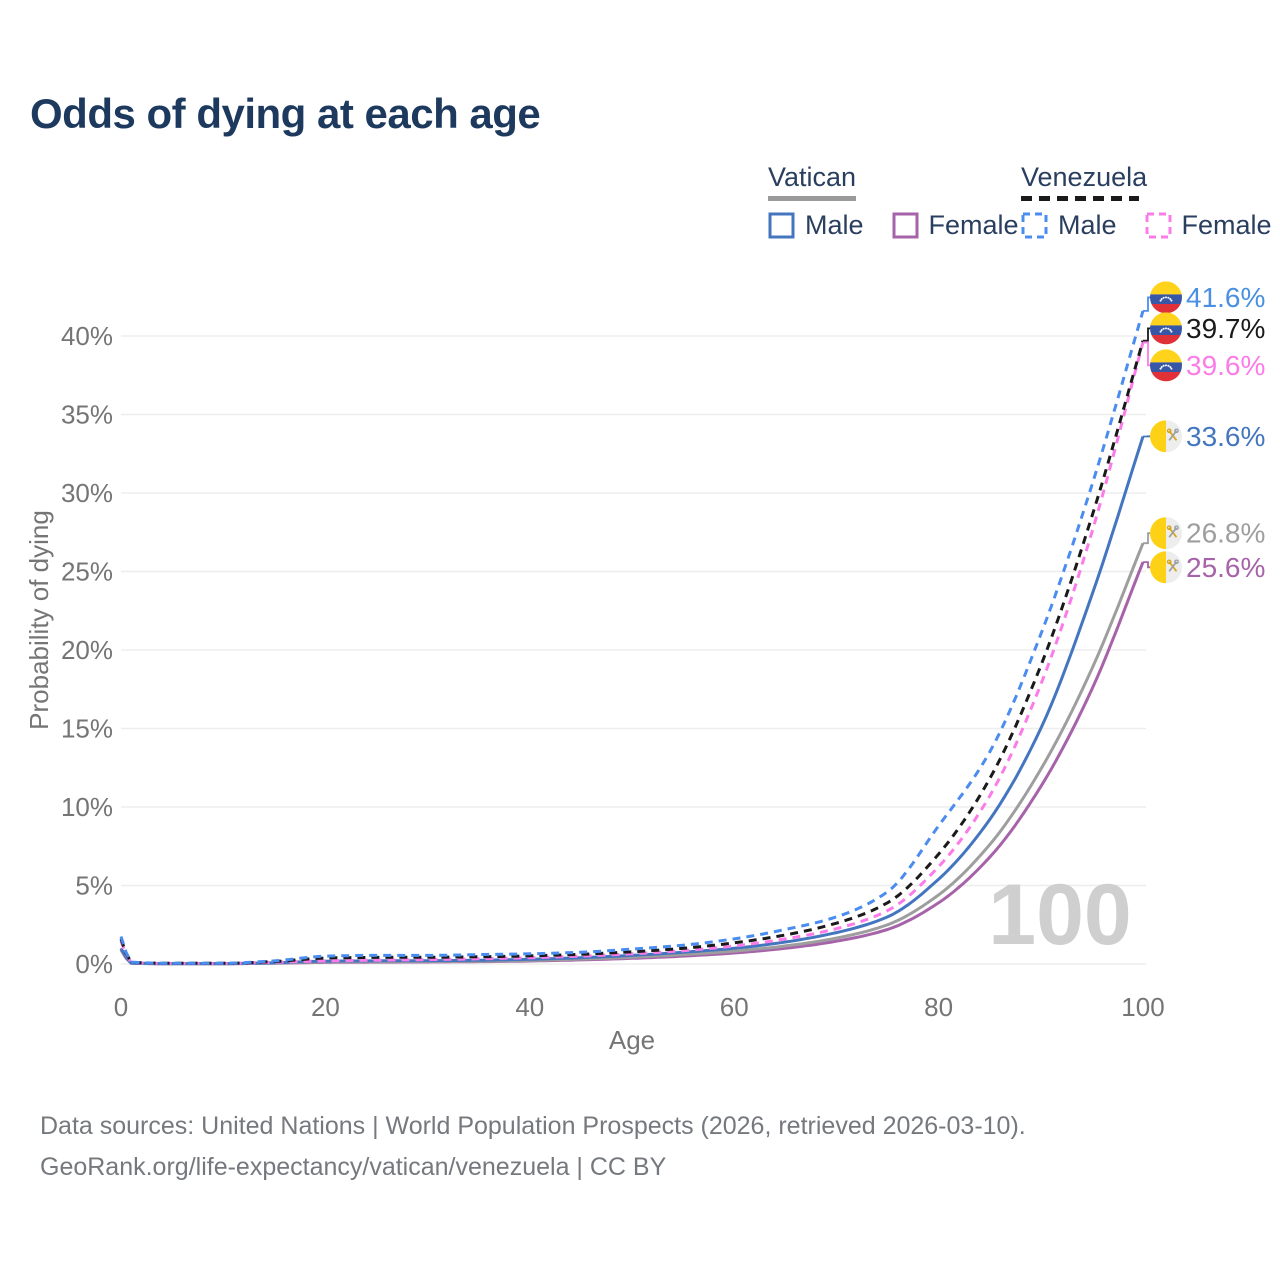 This screenshot has width=1280, height=1280. What do you see at coordinates (1087, 225) in the screenshot?
I see `legend-item-venezuela-male: Male` at bounding box center [1087, 225].